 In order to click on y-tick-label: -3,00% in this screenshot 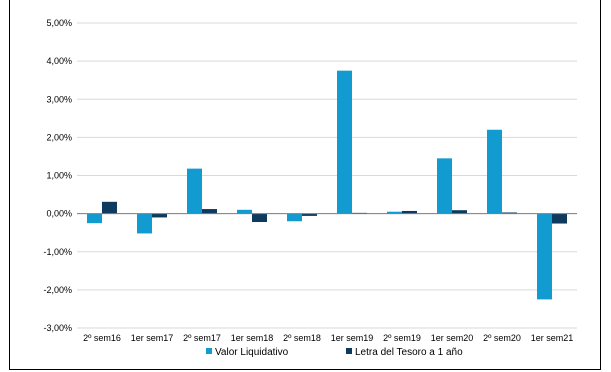, I will do `click(57, 328)`.